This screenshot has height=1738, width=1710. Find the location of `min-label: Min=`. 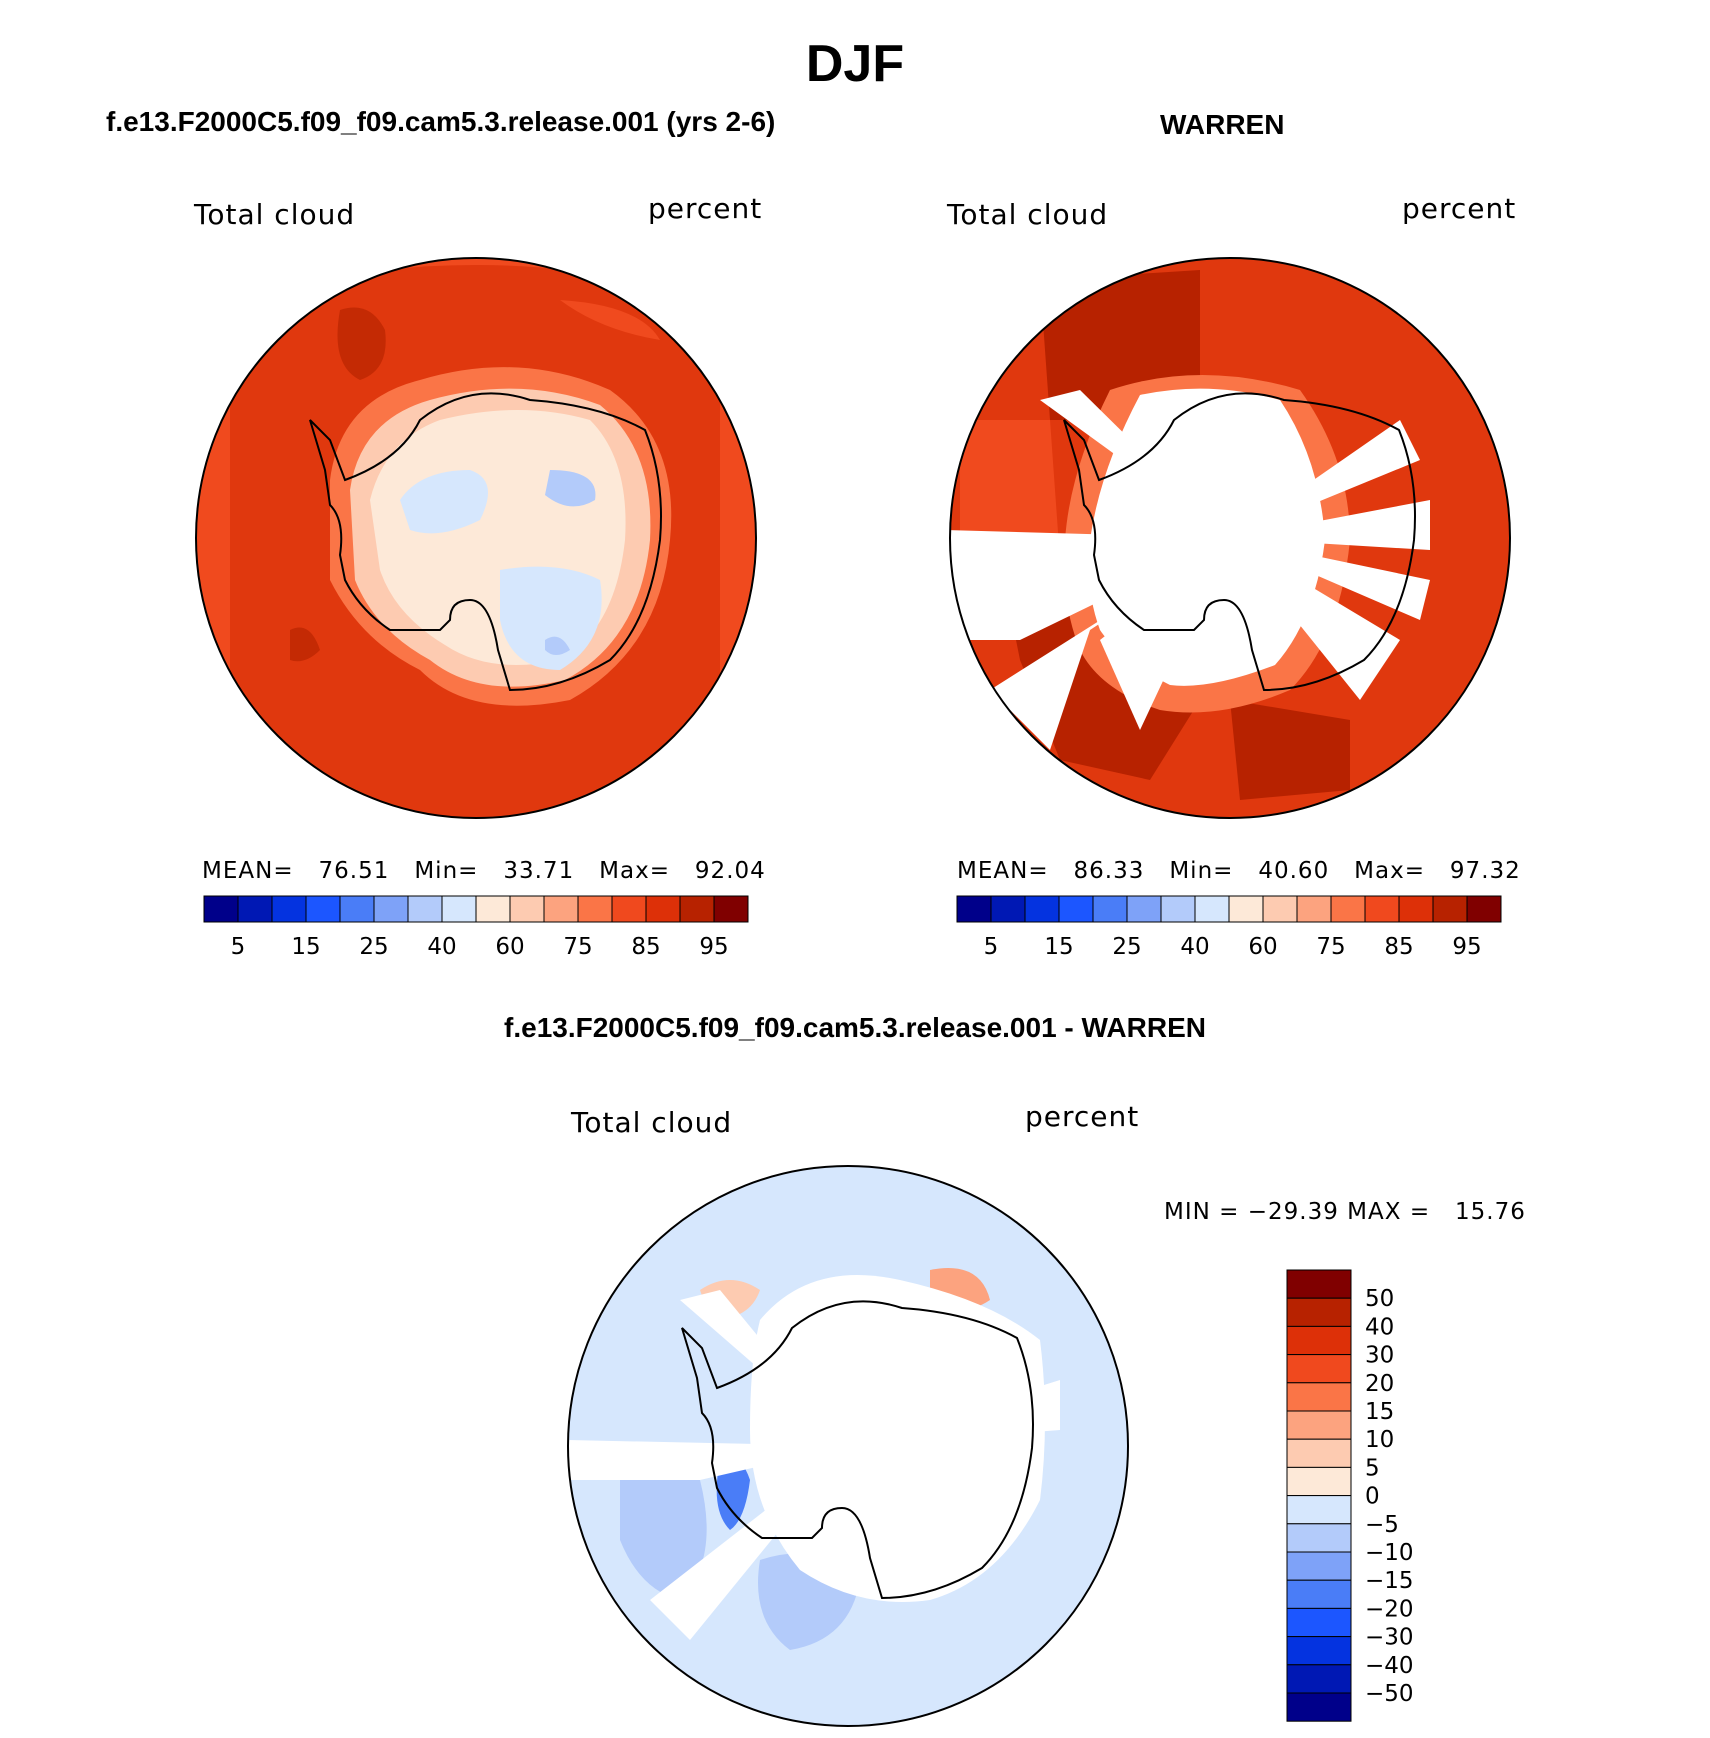

min-label: Min= is located at coordinates (1201, 871).